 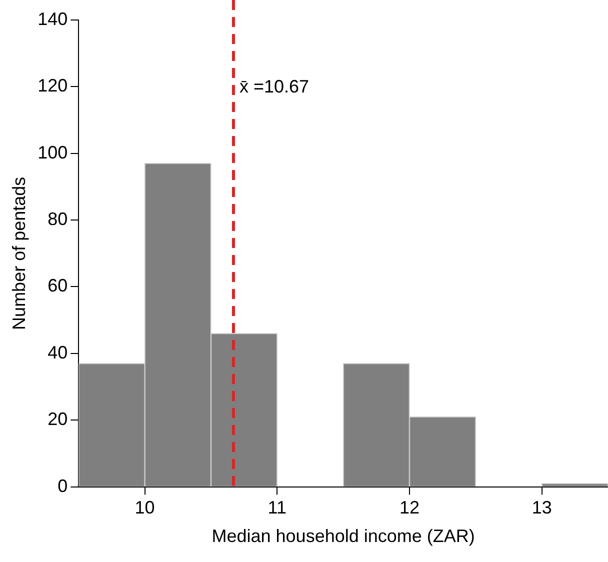 I want to click on x-tick-label: 13, so click(x=542, y=508).